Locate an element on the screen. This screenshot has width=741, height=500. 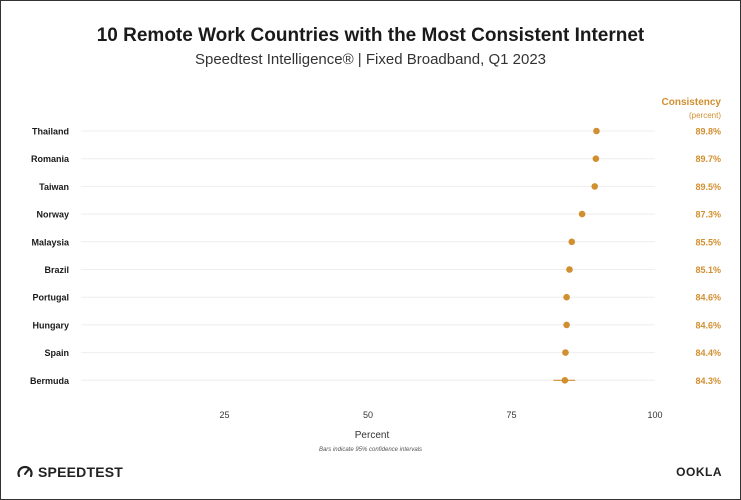
x-tick-label: 50 is located at coordinates (368, 415).